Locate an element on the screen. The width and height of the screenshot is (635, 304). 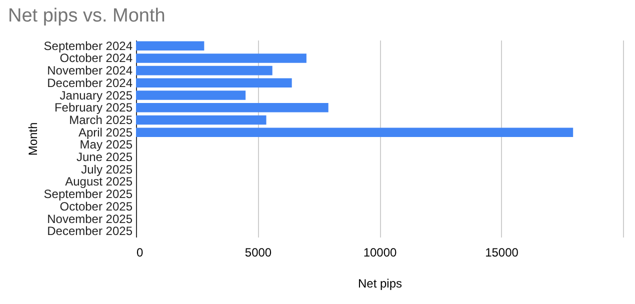
y-tick-label: November 2025 is located at coordinates (90, 219).